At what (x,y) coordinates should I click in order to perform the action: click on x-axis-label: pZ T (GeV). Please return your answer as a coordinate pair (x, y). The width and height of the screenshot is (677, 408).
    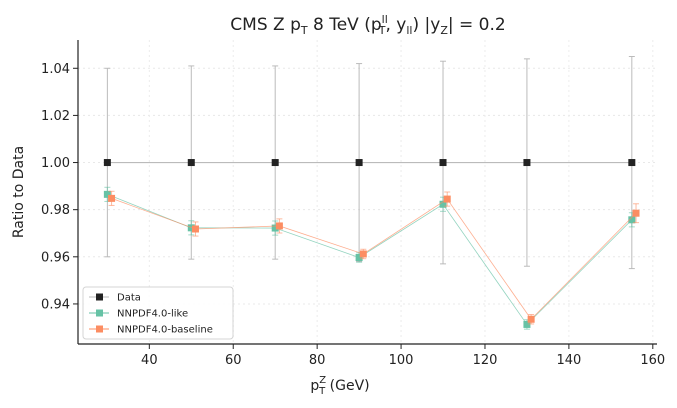
    Looking at the image, I should click on (339, 386).